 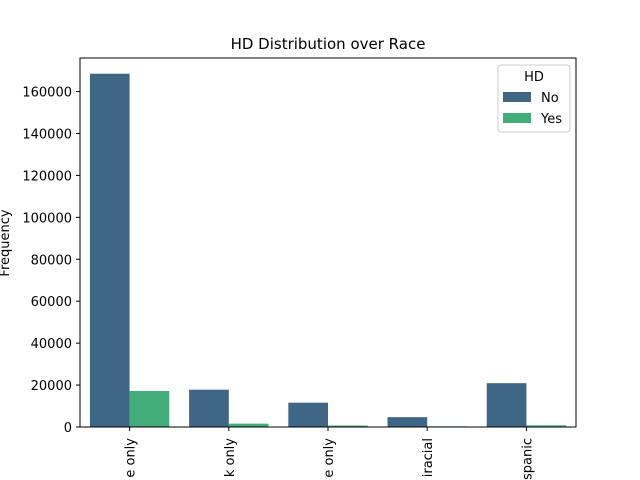 What do you see at coordinates (517, 97) in the screenshot?
I see `legend-swatch-no` at bounding box center [517, 97].